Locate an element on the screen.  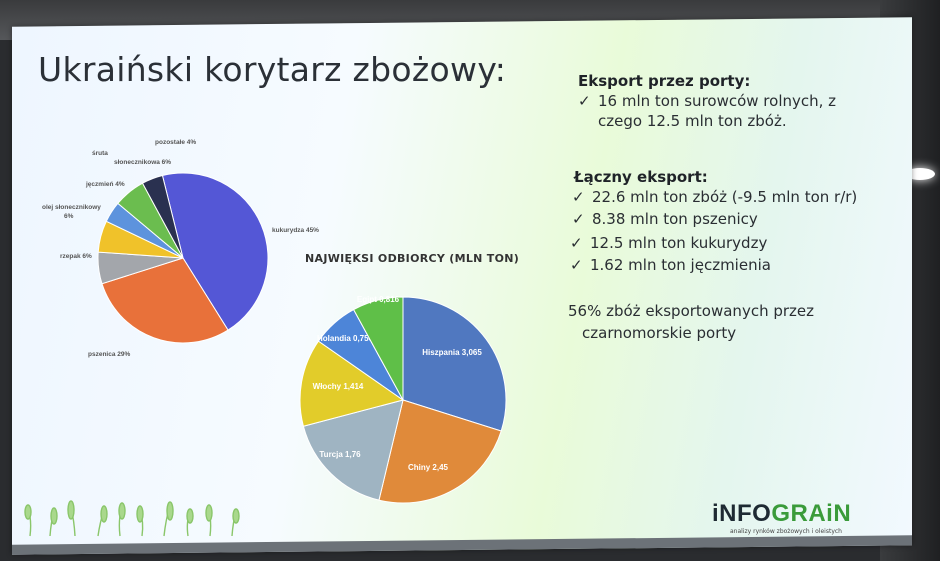
slide-title: Ukraiński korytarz zbożowy: is located at coordinates (272, 69).